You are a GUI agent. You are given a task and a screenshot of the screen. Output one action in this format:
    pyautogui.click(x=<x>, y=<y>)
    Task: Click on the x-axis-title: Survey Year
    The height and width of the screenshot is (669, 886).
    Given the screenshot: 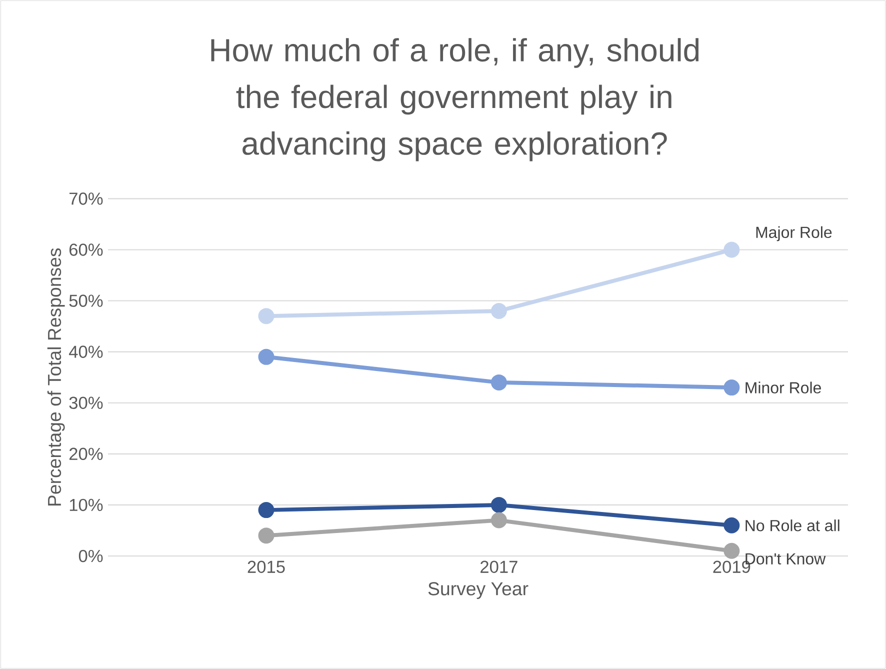 What is the action you would take?
    pyautogui.click(x=478, y=591)
    